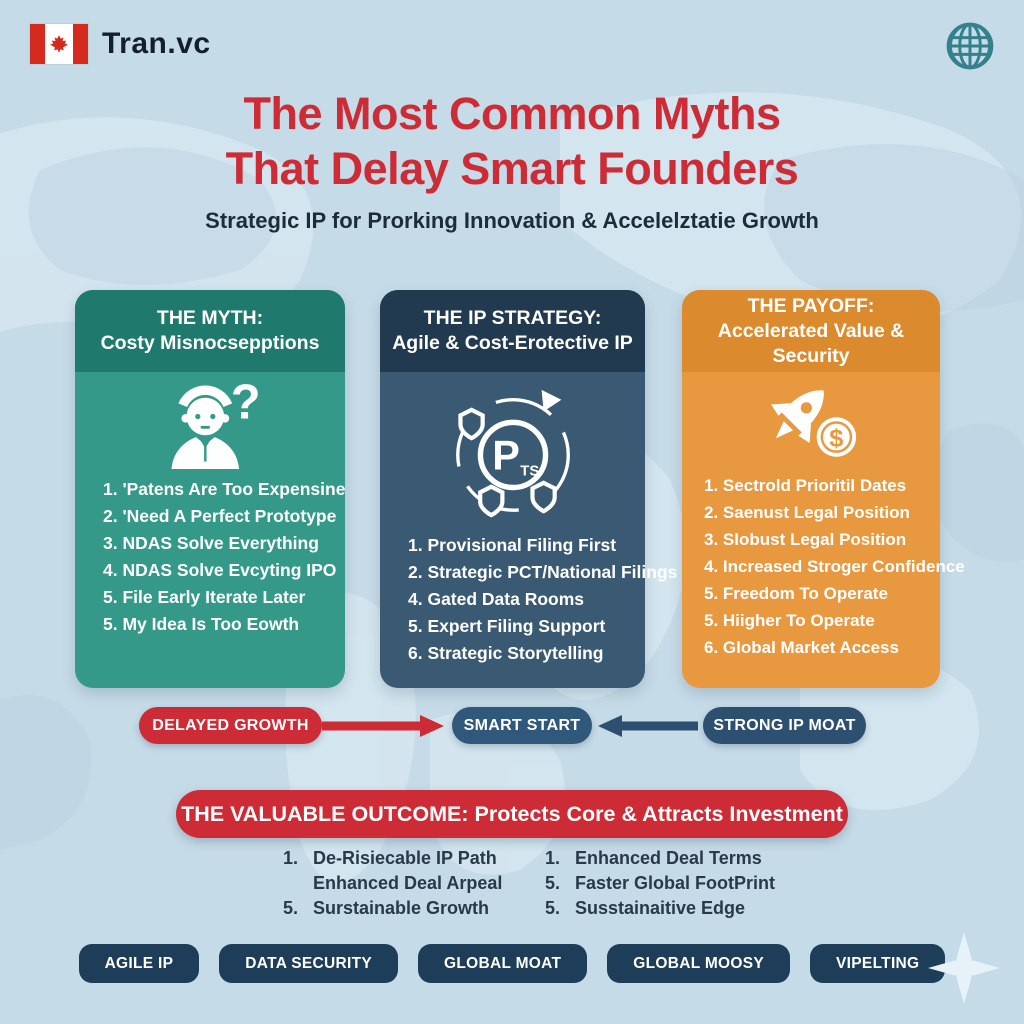 This screenshot has width=1024, height=1024. I want to click on strategy-header-line1: THE IP STRATEGY:, so click(512, 318).